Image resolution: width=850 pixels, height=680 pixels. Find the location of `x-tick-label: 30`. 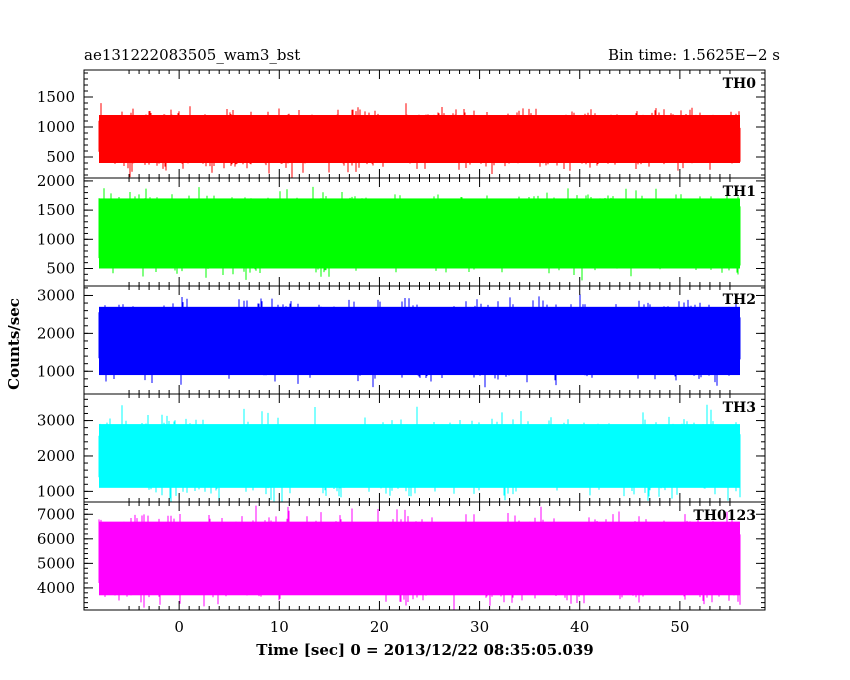

x-tick-label: 30 is located at coordinates (479, 627).